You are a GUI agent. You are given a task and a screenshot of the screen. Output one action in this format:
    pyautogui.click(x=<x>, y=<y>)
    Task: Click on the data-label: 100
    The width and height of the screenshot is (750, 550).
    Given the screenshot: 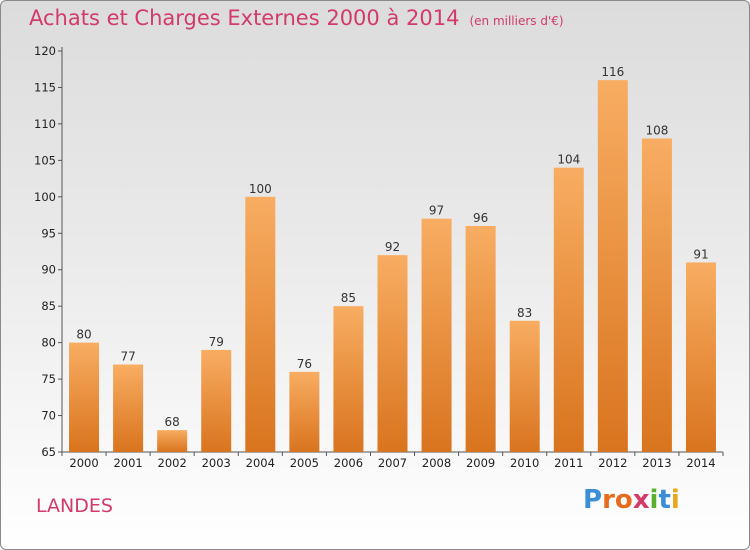 What is the action you would take?
    pyautogui.click(x=260, y=189)
    